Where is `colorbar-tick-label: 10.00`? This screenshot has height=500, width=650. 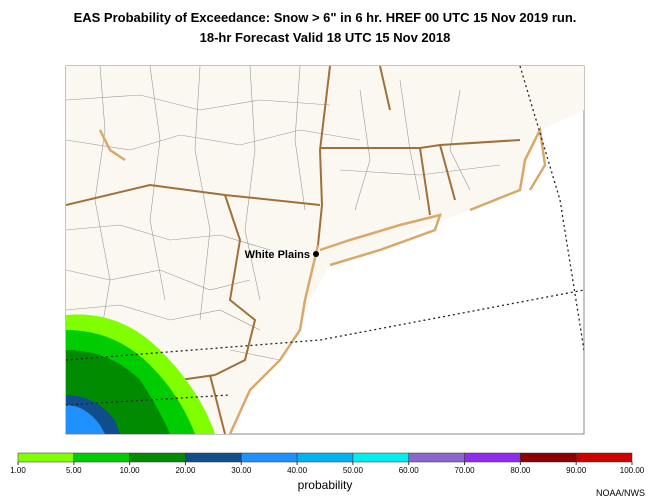 colorbar-tick-label: 10.00 is located at coordinates (130, 470).